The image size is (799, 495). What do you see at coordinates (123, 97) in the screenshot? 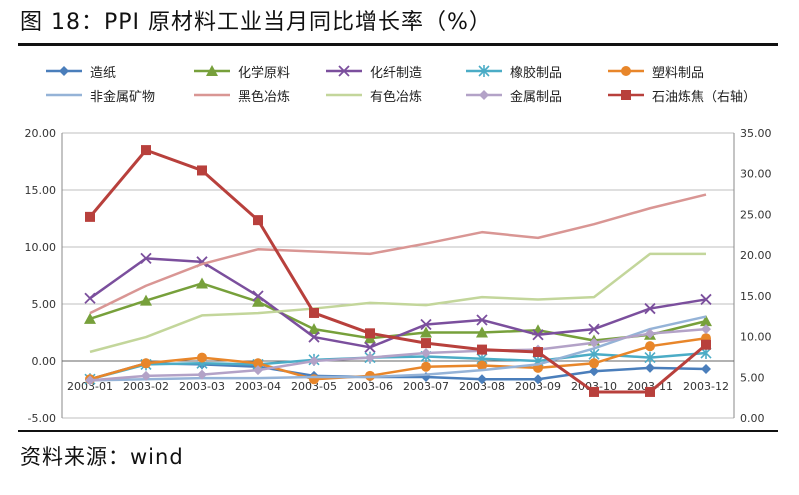
I see `legend-label: 非金属矿物` at bounding box center [123, 97].